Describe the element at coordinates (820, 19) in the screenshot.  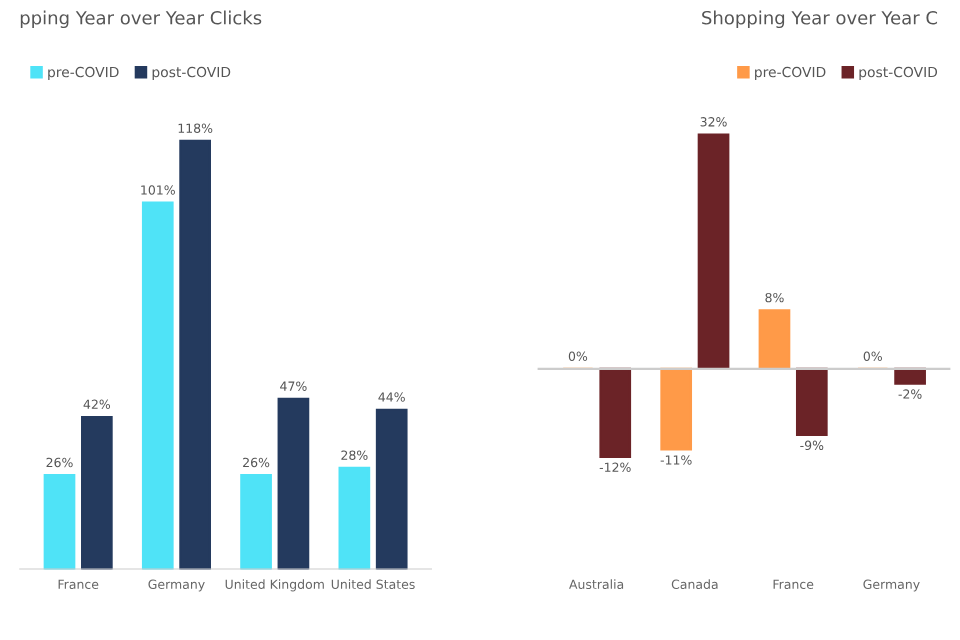
I see `chart-title: Shopping Year over Year C` at that location.